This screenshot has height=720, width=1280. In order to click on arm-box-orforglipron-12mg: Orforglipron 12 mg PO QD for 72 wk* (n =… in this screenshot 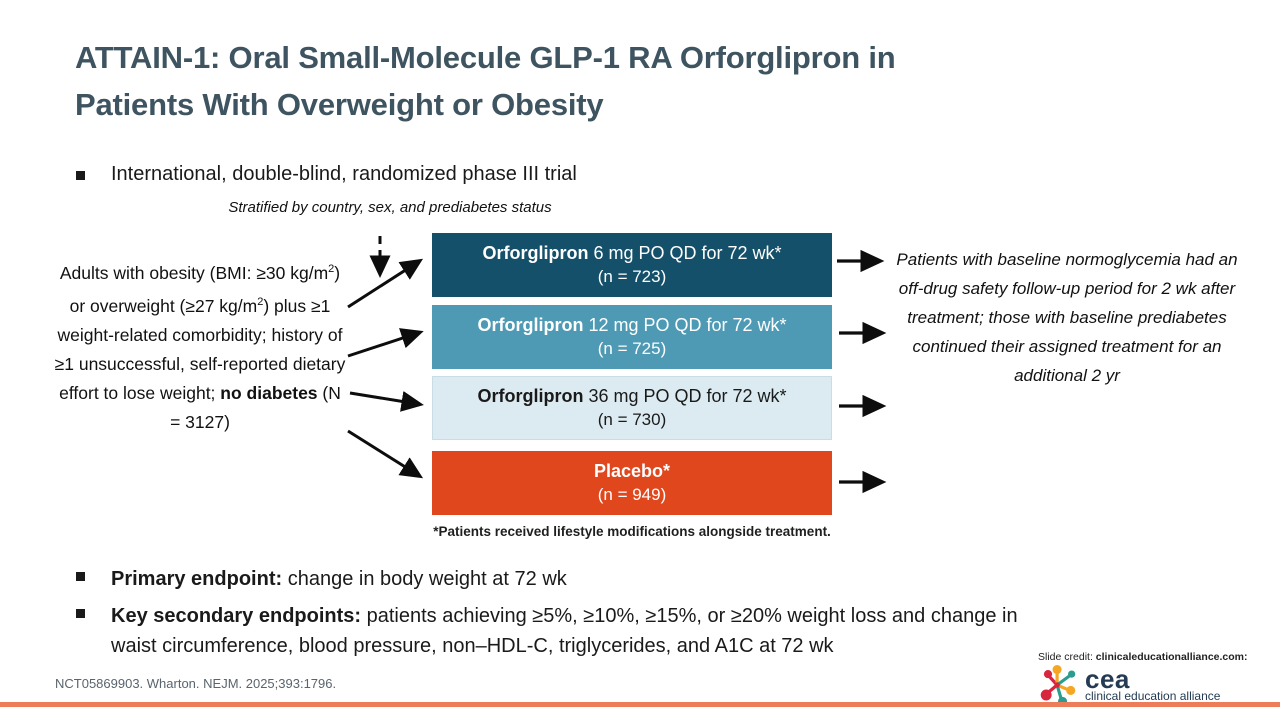, I will do `click(632, 337)`.